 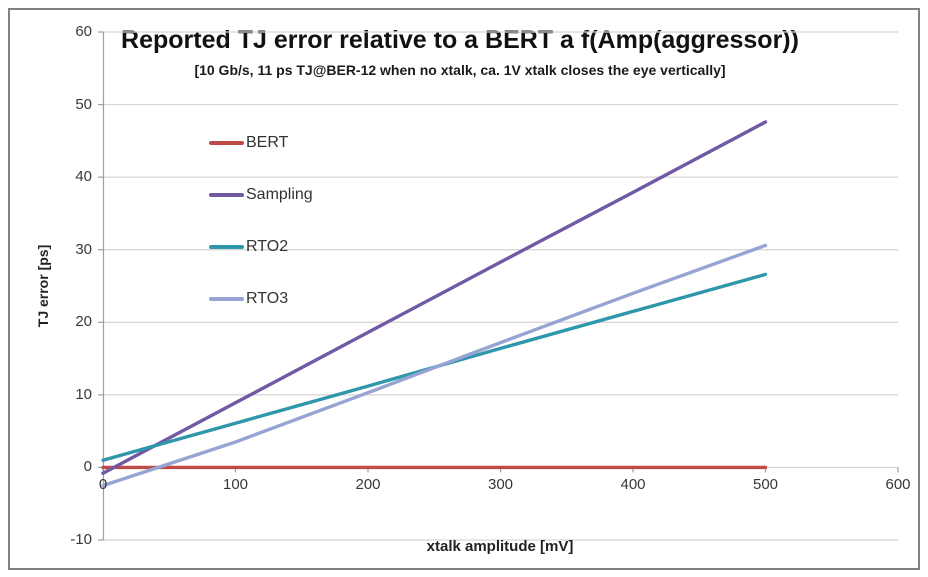 I want to click on legend-swatch-BERT, so click(x=226, y=143).